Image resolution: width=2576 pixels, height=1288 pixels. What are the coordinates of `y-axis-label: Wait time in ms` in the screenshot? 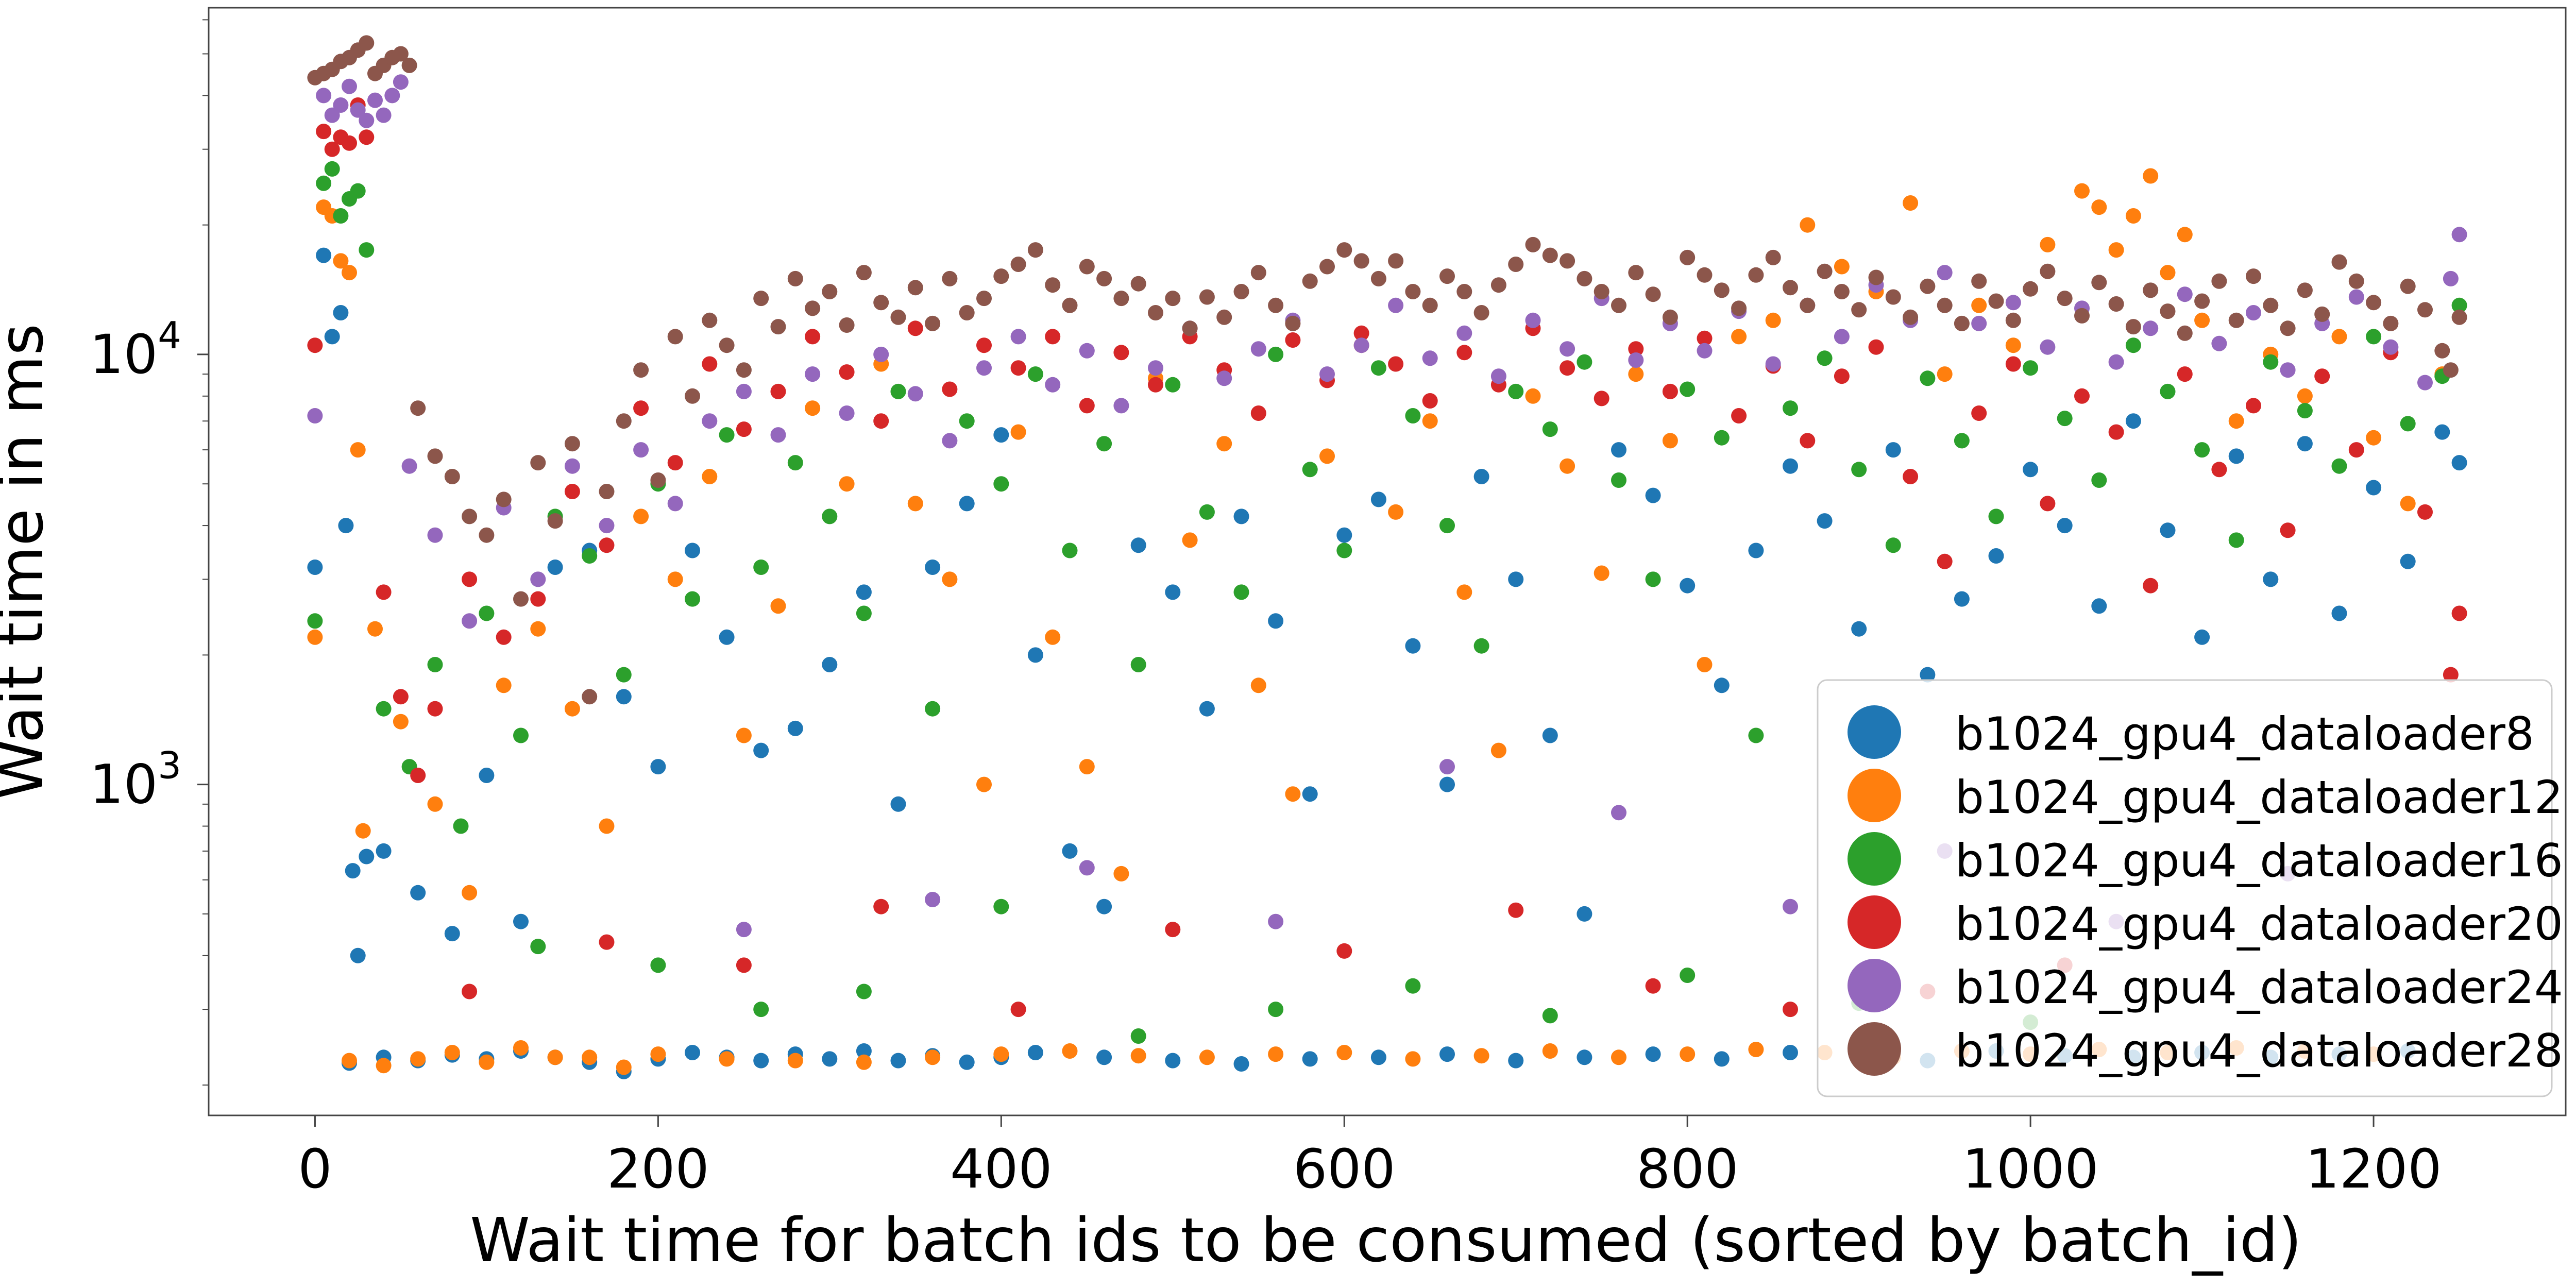 It's located at (28, 562).